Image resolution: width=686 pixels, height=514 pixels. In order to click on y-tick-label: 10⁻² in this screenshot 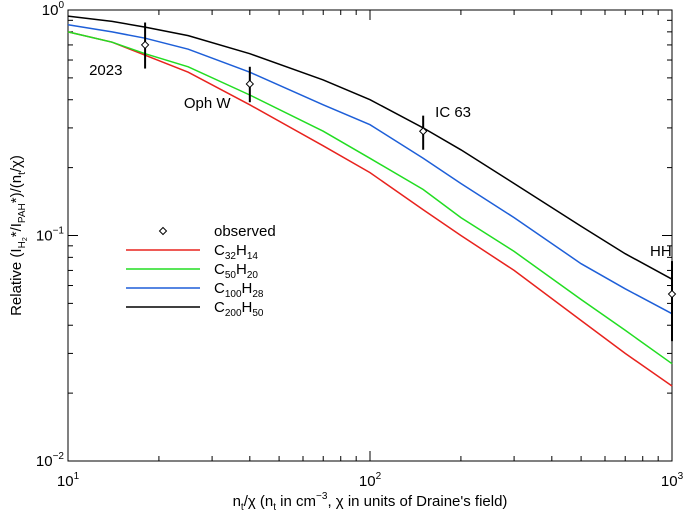, I will do `click(50, 460)`.